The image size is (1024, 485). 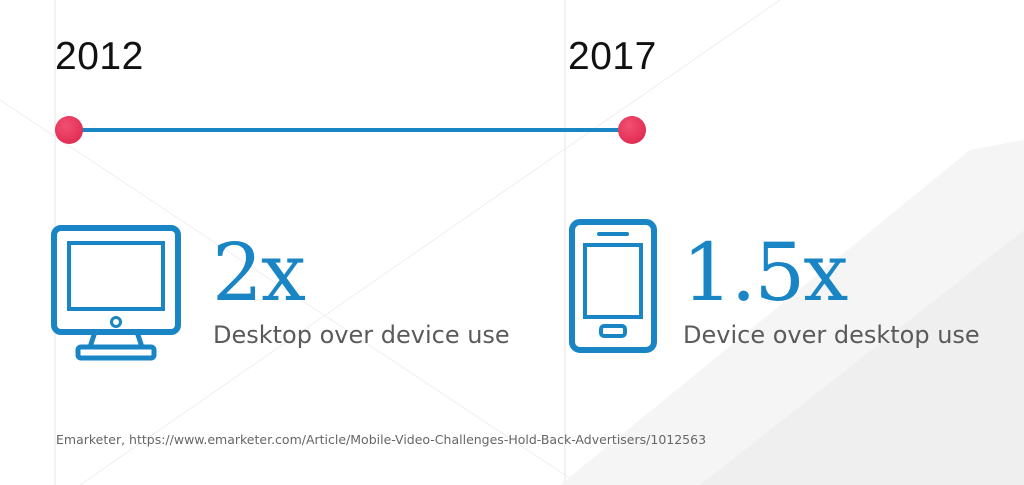 What do you see at coordinates (831, 335) in the screenshot?
I see `device-stat-label: Device over desktop use` at bounding box center [831, 335].